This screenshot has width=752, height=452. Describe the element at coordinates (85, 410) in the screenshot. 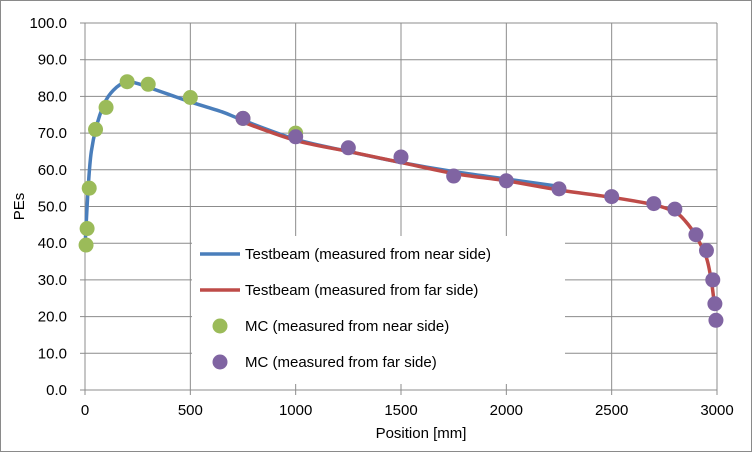

I see `x-tick-label: 0` at that location.